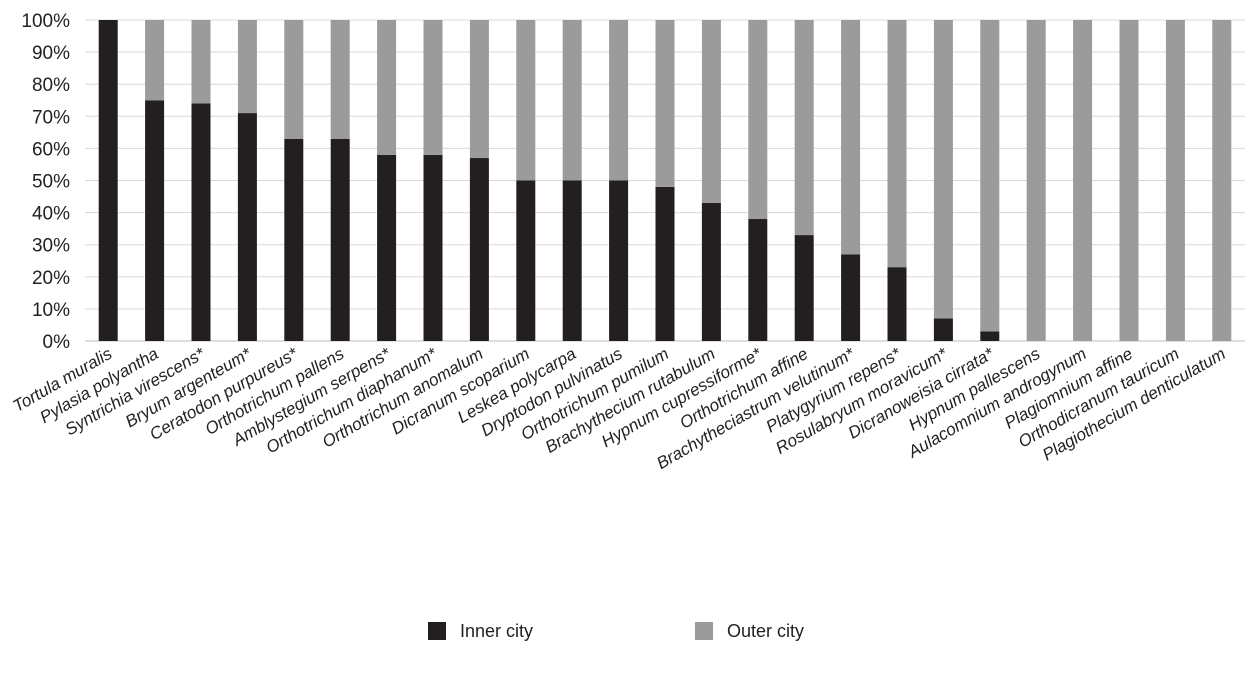 The width and height of the screenshot is (1255, 673). What do you see at coordinates (45, 21) in the screenshot?
I see `y-tick-label: 100%` at bounding box center [45, 21].